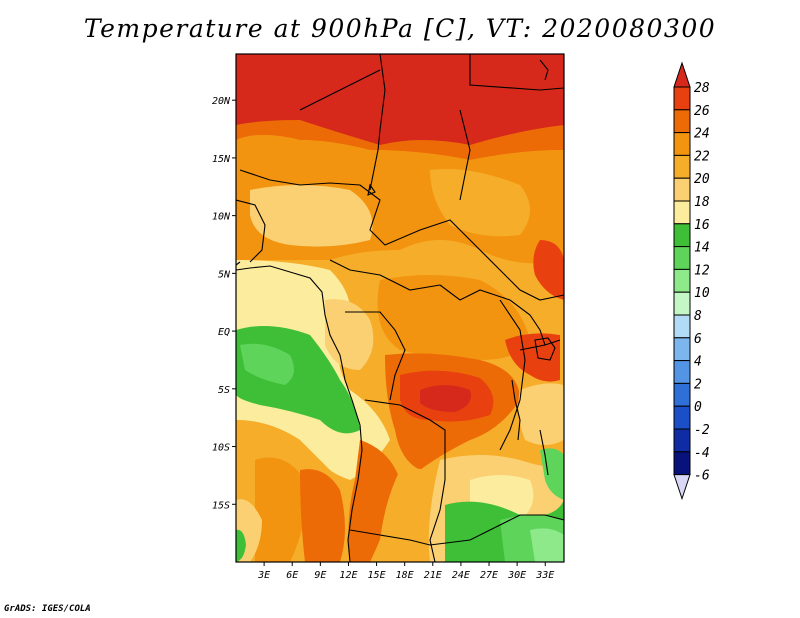 The width and height of the screenshot is (800, 618). What do you see at coordinates (405, 575) in the screenshot?
I see `lon-tick-label: 18E` at bounding box center [405, 575].